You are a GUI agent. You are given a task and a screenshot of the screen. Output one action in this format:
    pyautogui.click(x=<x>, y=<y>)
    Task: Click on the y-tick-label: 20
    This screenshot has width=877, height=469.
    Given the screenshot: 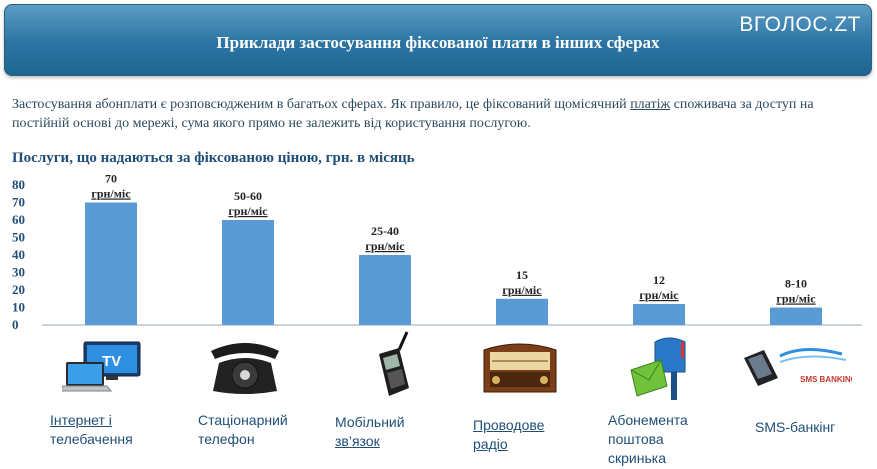 What is the action you would take?
    pyautogui.click(x=18, y=289)
    